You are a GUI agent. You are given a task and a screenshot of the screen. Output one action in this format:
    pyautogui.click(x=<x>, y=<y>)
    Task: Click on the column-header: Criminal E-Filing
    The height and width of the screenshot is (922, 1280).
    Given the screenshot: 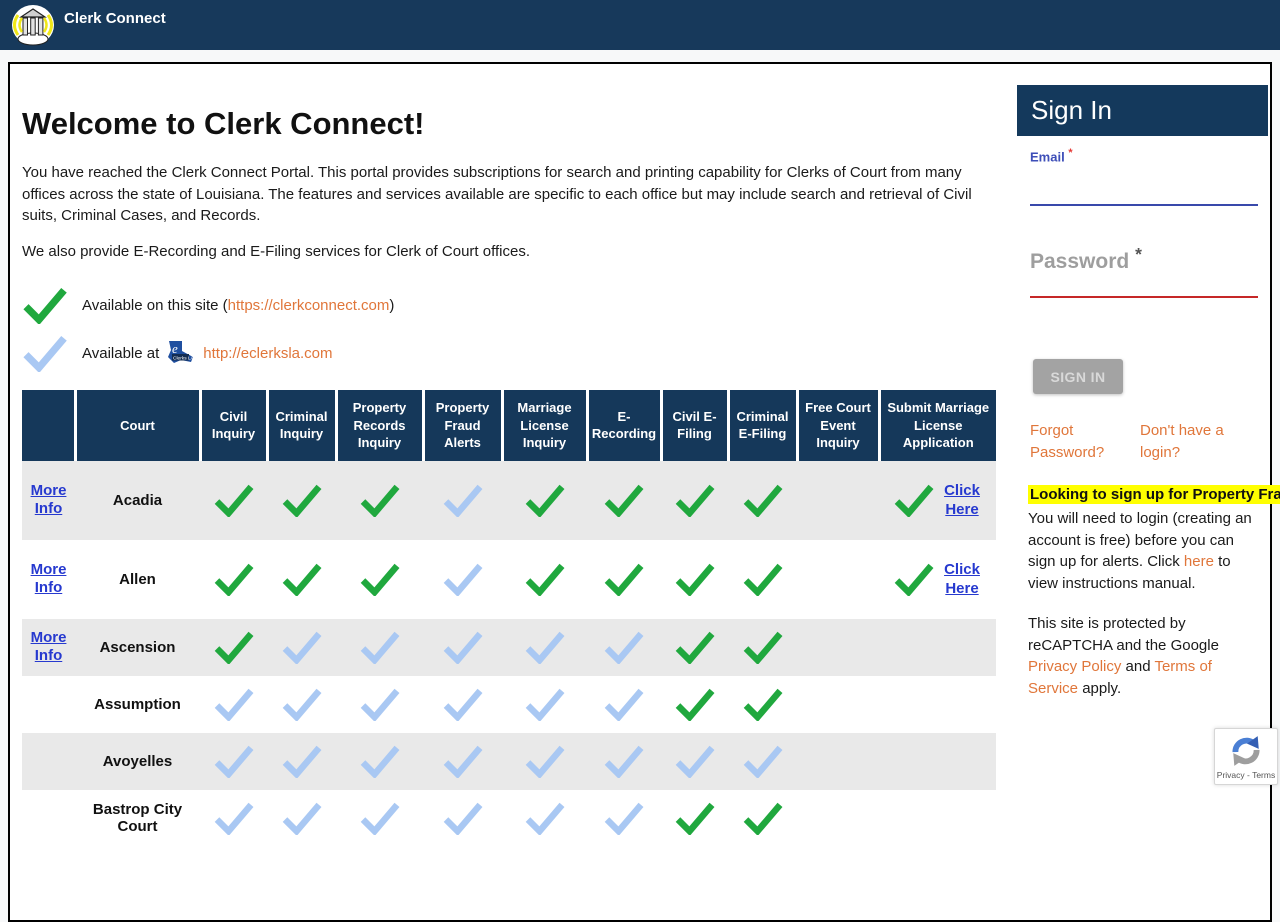 What is the action you would take?
    pyautogui.click(x=763, y=425)
    